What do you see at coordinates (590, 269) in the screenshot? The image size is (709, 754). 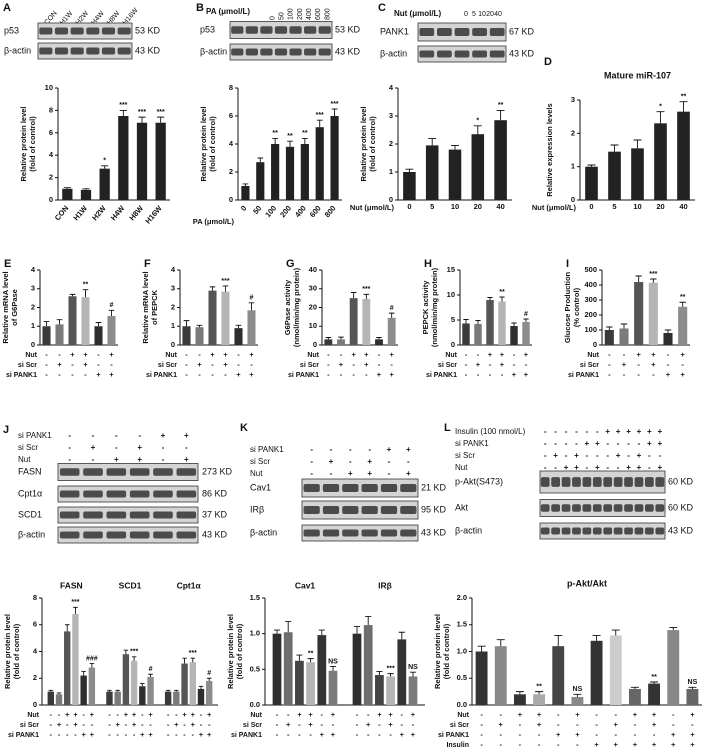 I see `y-tick-label: 500` at bounding box center [590, 269].